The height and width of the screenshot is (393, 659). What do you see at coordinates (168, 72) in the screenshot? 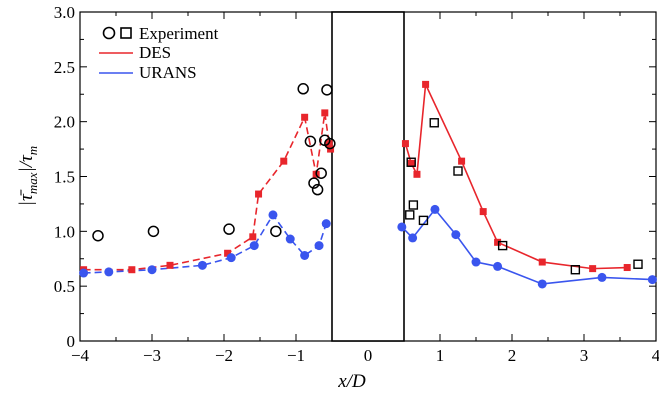
I see `legend-urans-label: URANS` at bounding box center [168, 72].